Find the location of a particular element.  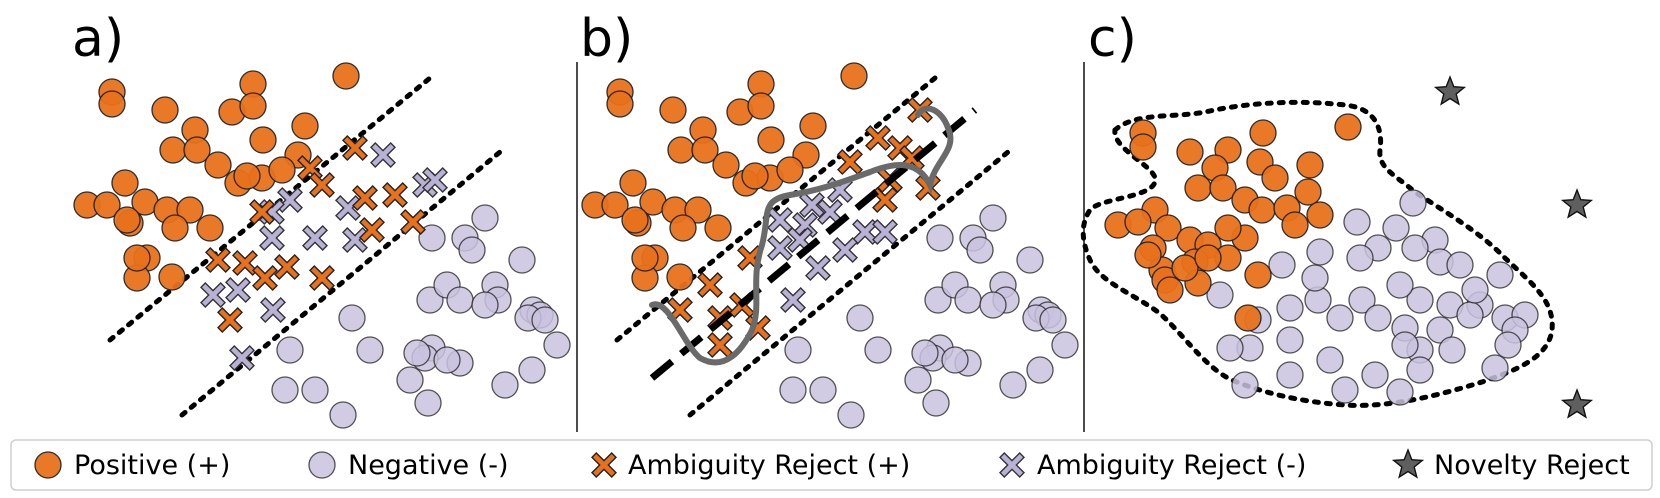

decision-boundary-line is located at coordinates (813, 244).